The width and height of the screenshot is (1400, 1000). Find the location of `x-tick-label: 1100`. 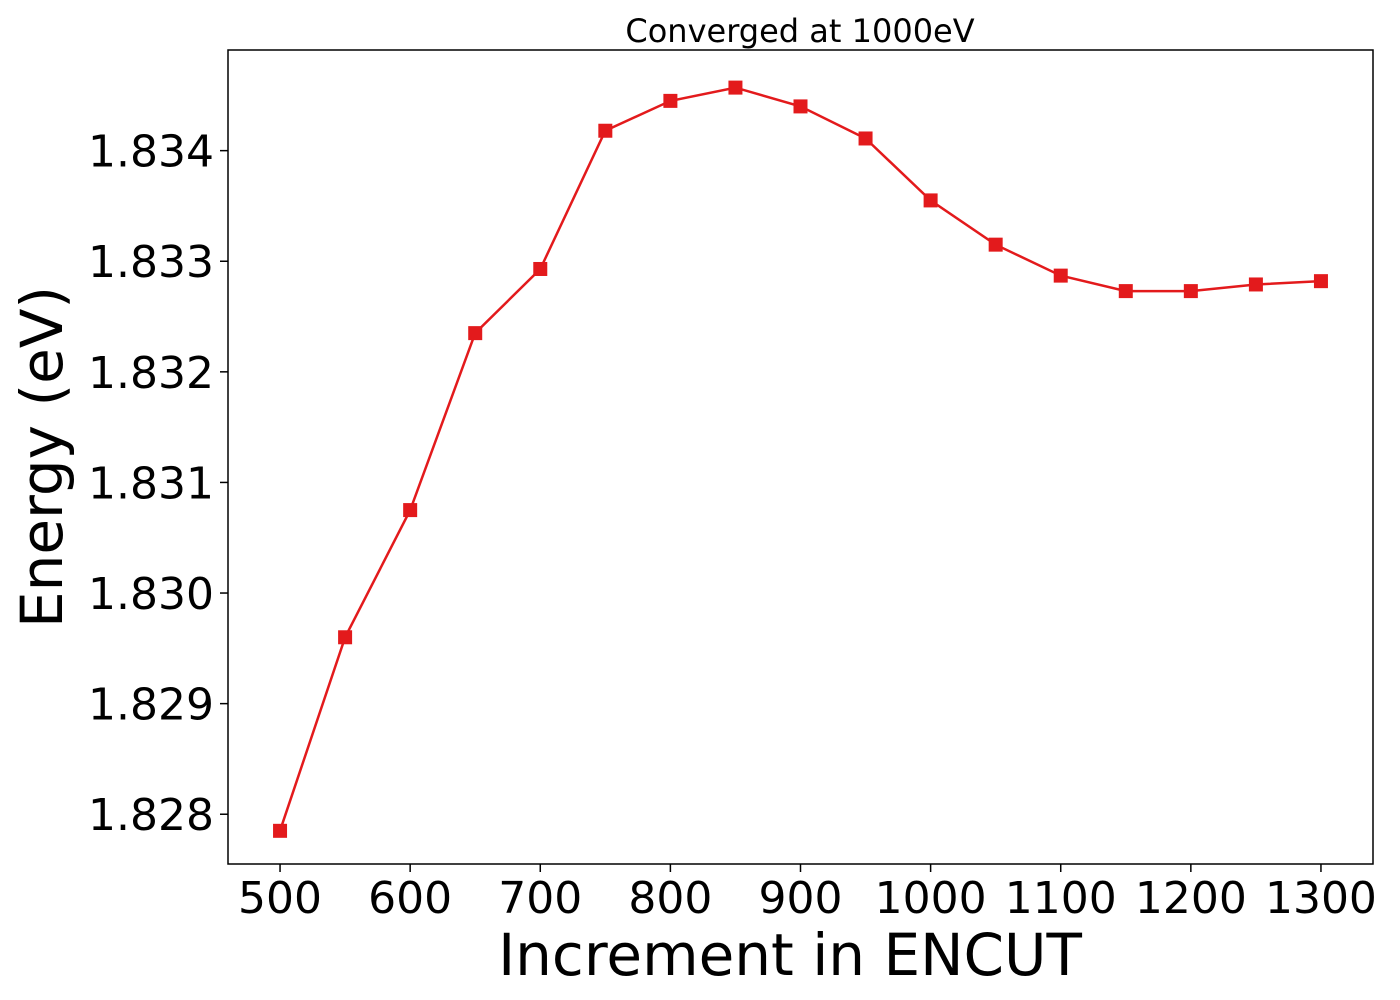

x-tick-label: 1100 is located at coordinates (1061, 898).